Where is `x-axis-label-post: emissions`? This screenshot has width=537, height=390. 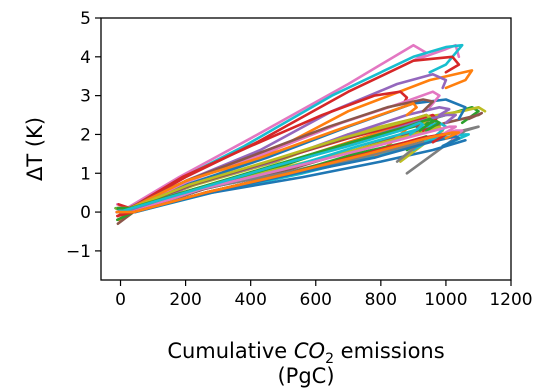 x-axis-label-post: emissions is located at coordinates (389, 351).